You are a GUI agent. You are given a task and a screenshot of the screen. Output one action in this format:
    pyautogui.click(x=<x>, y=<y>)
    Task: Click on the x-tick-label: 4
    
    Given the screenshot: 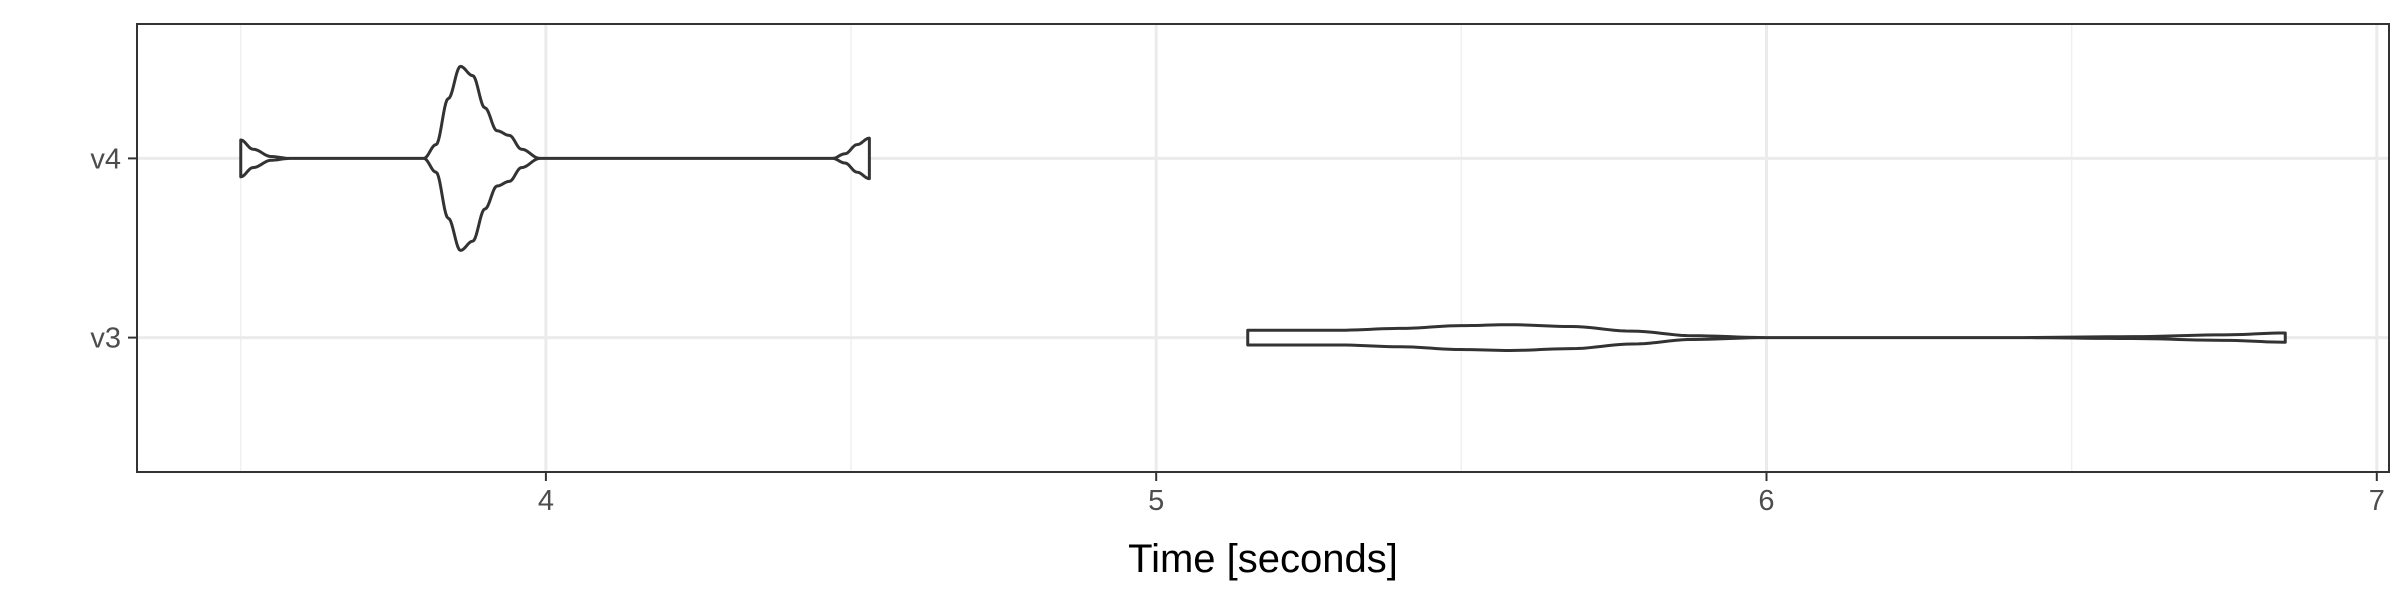 What is the action you would take?
    pyautogui.click(x=546, y=501)
    